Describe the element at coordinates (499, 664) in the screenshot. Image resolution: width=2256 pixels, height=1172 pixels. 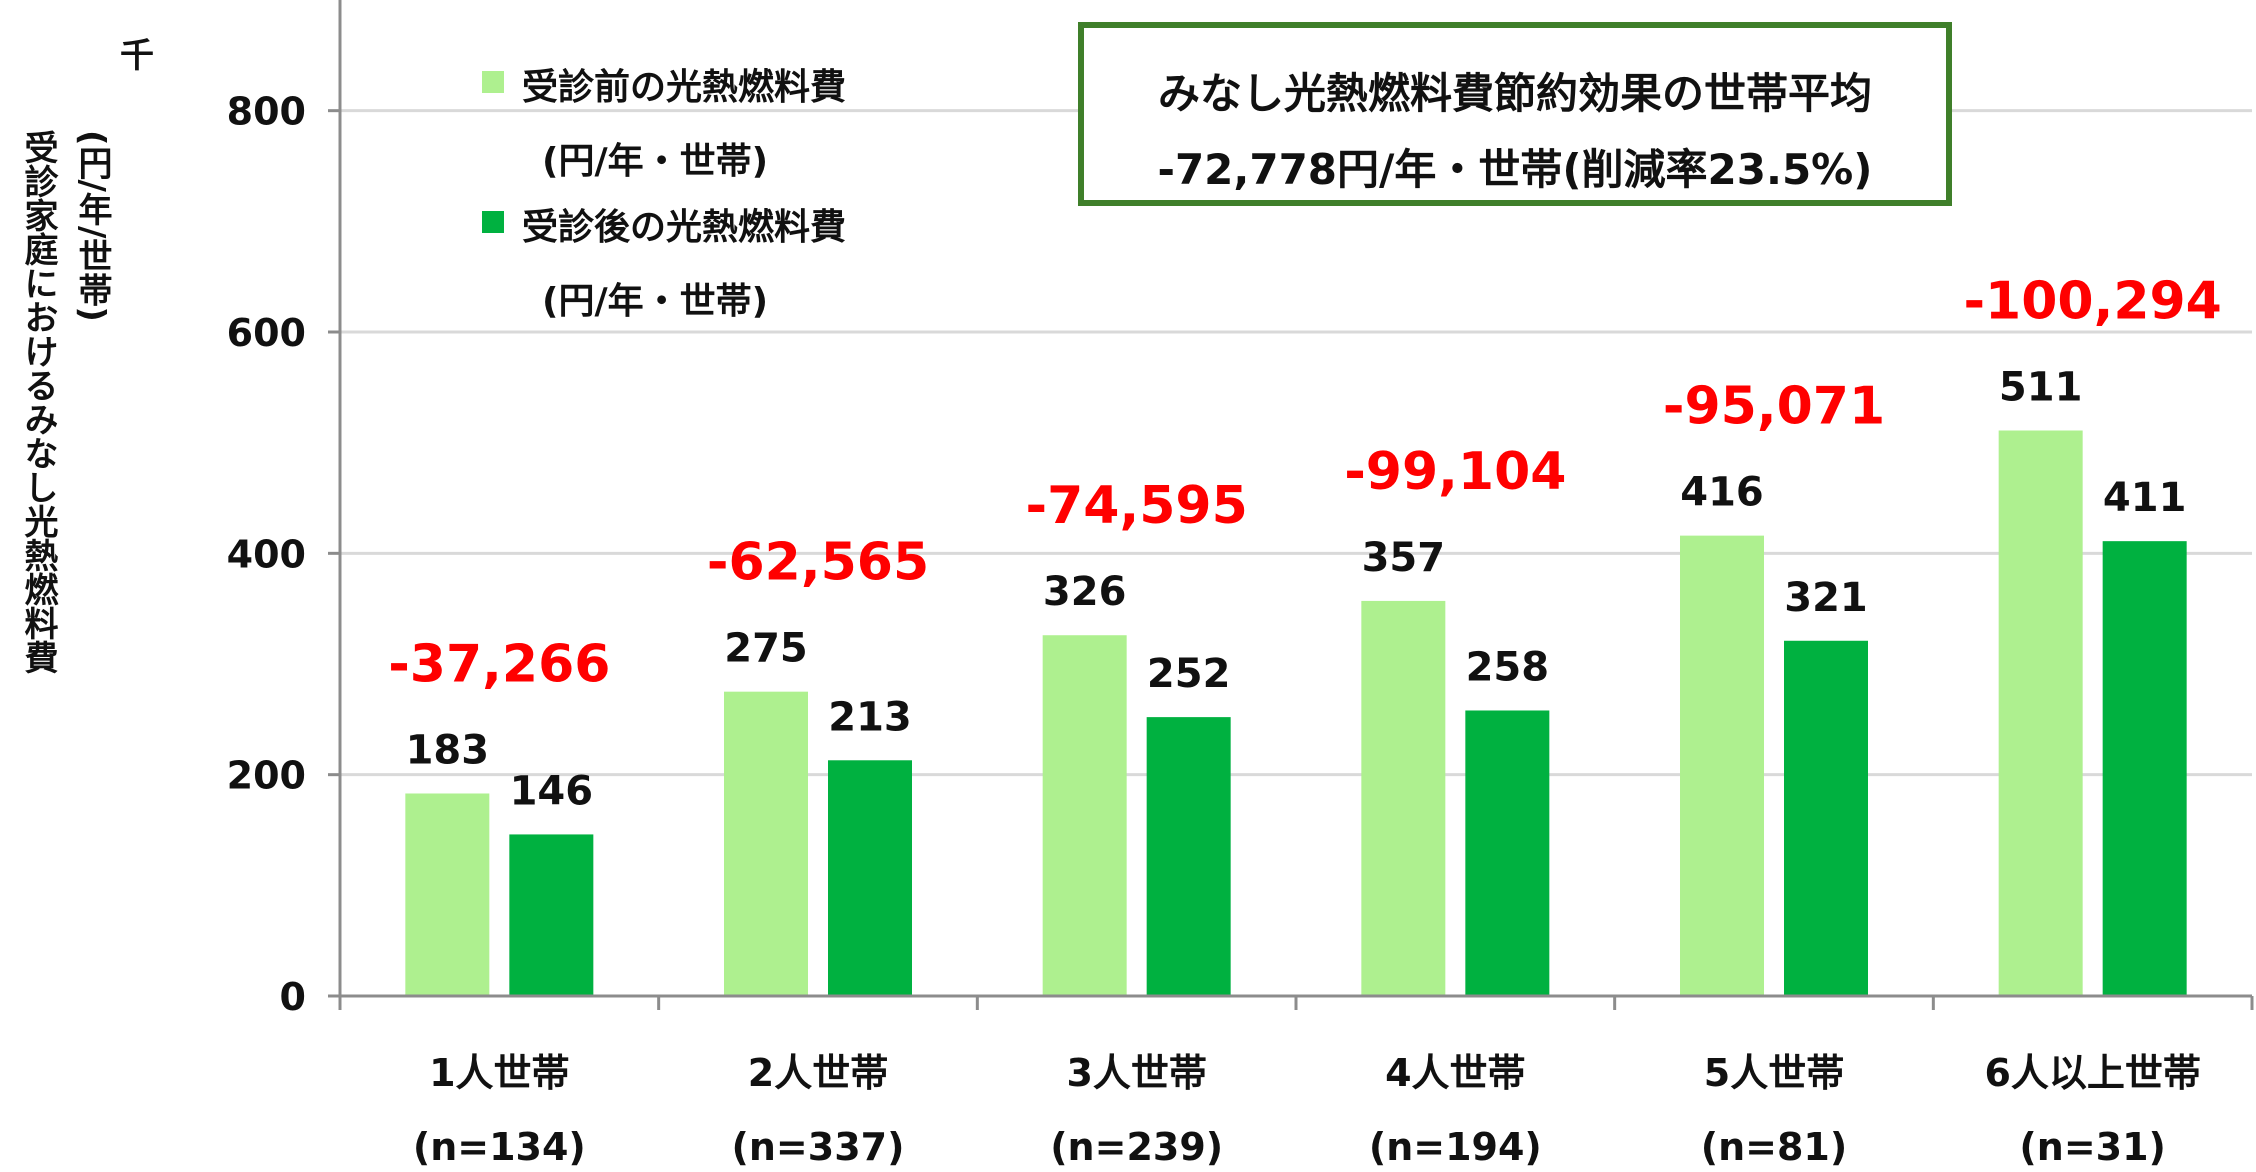
I see `difference-label: -37,266` at that location.